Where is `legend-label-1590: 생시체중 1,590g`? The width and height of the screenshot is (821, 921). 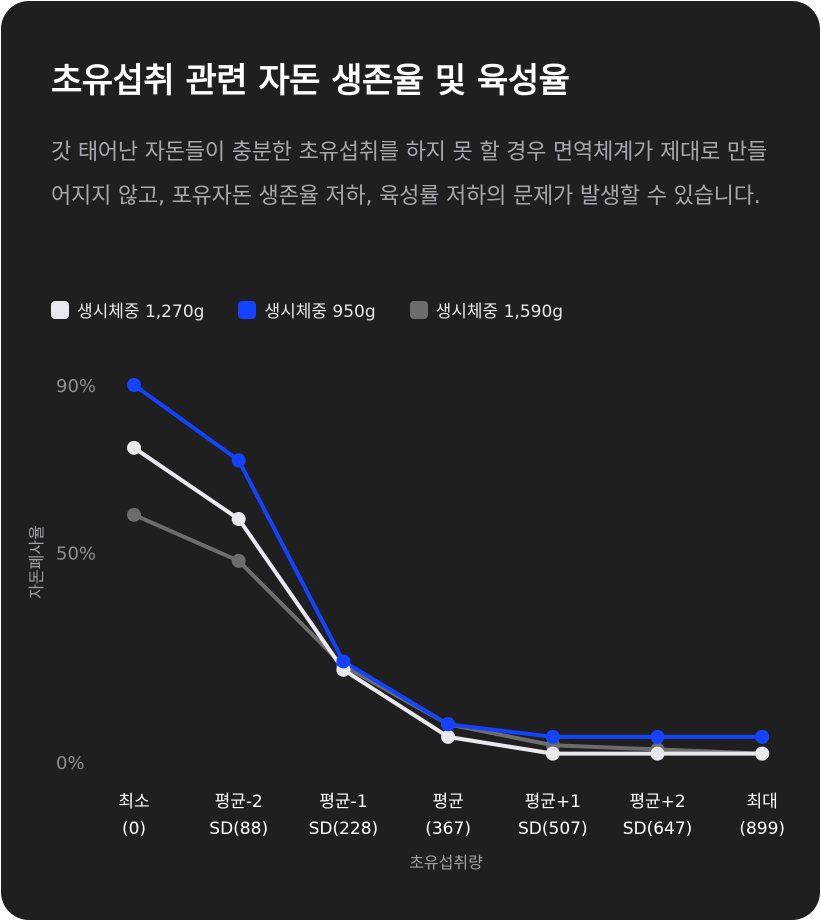 legend-label-1590: 생시체중 1,590g is located at coordinates (499, 312).